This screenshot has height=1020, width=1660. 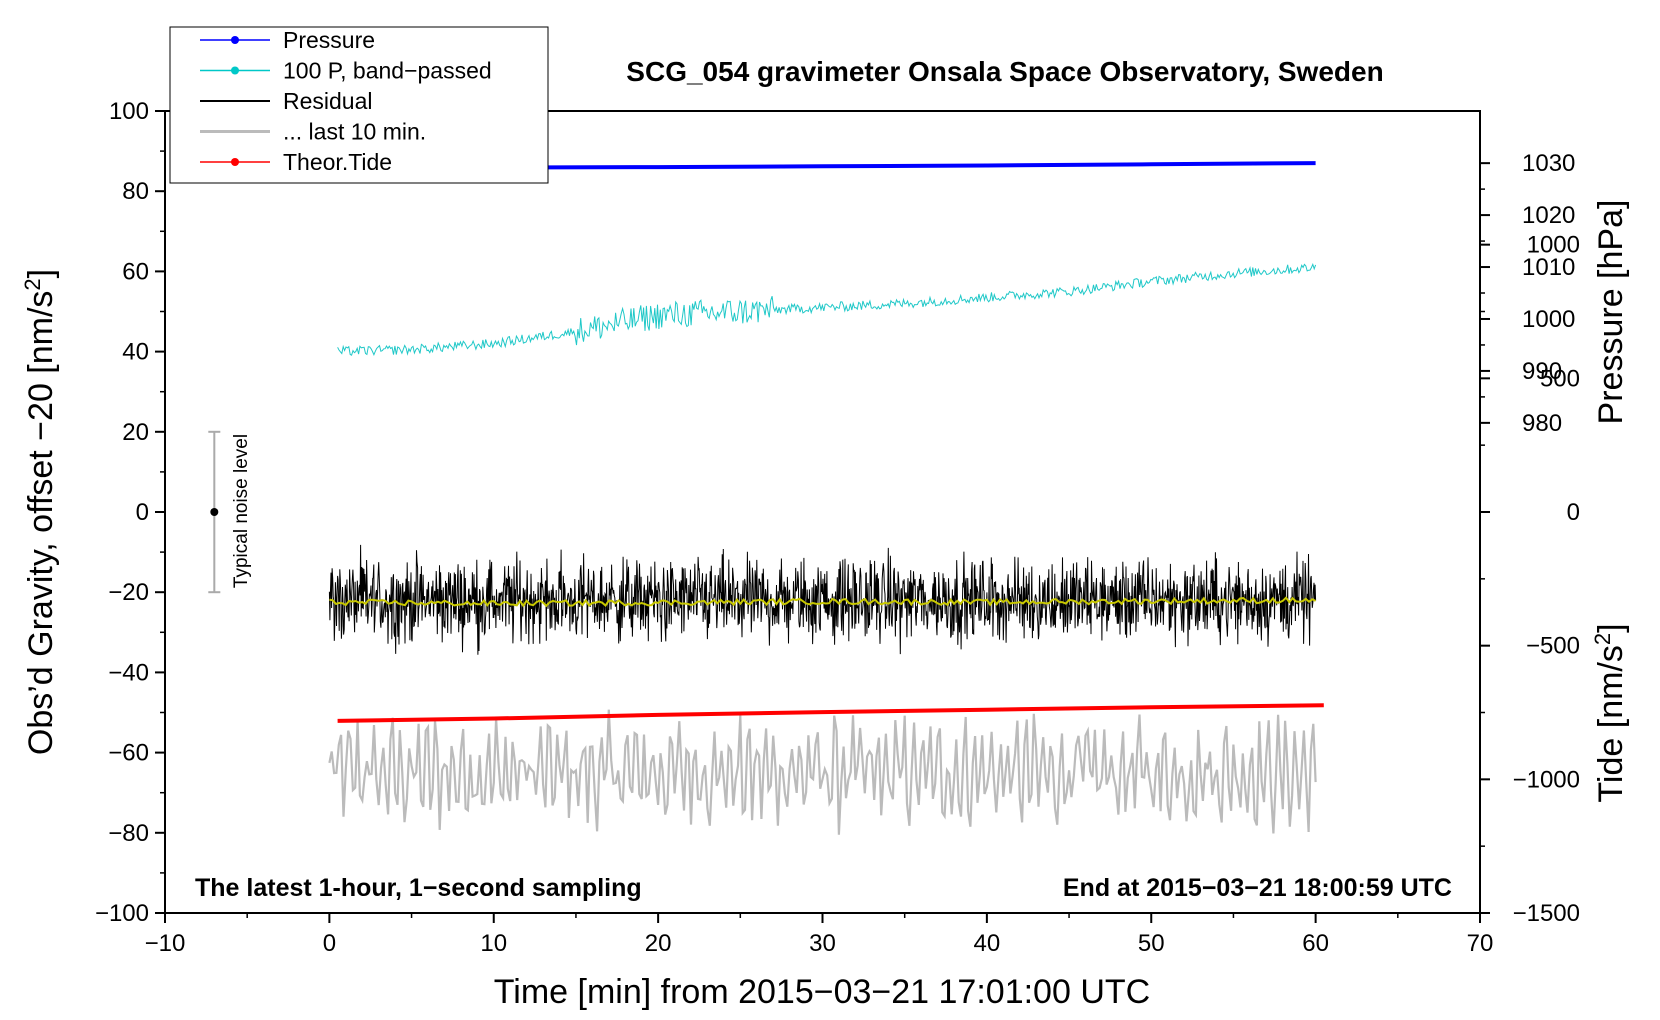 I want to click on noise-bar-center, so click(x=214, y=512).